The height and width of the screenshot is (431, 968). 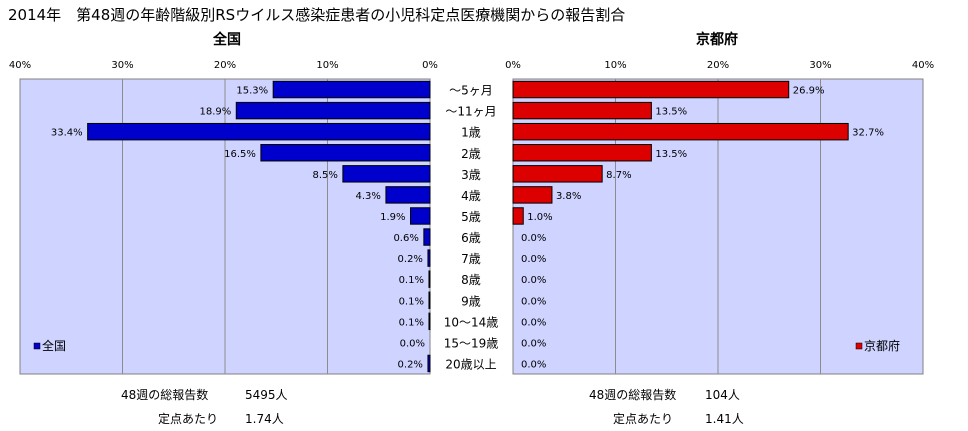 What do you see at coordinates (240, 154) in the screenshot?
I see `national-data-label: 16.5%` at bounding box center [240, 154].